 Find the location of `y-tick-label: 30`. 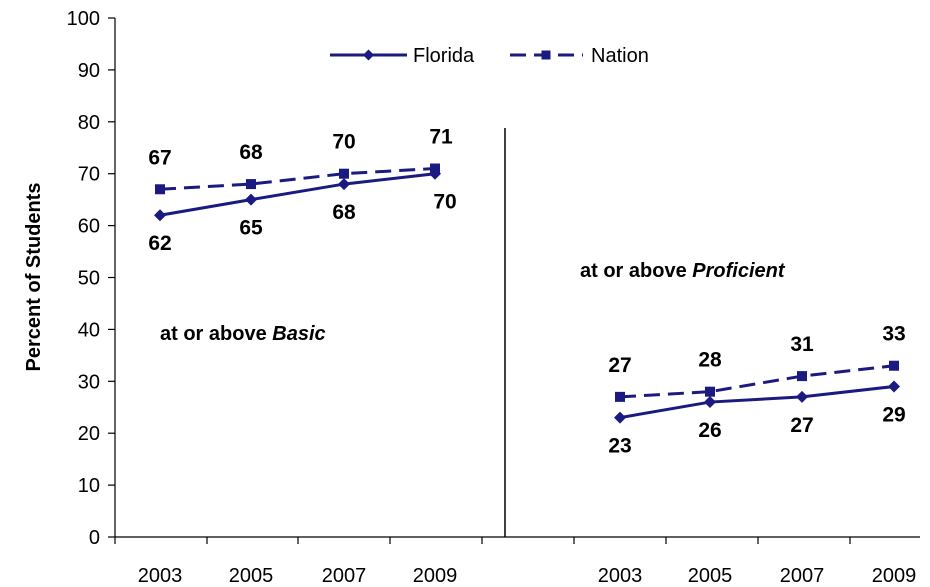

y-tick-label: 30 is located at coordinates (89, 382).